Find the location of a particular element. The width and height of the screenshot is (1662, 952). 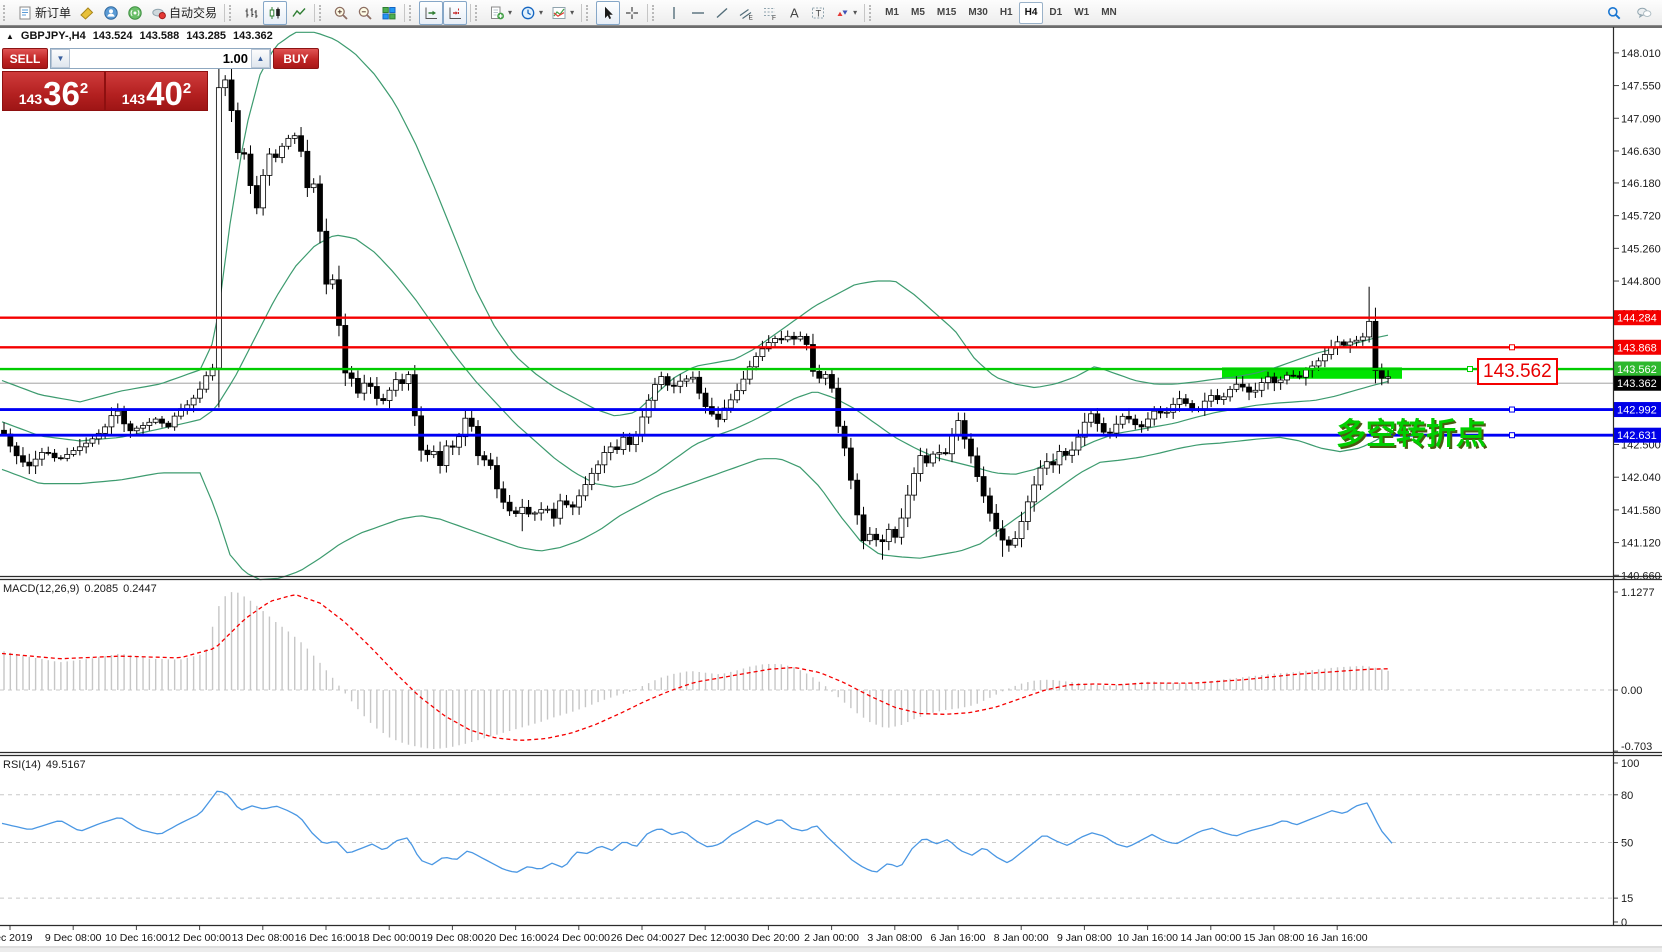

vline-button is located at coordinates (674, 13).